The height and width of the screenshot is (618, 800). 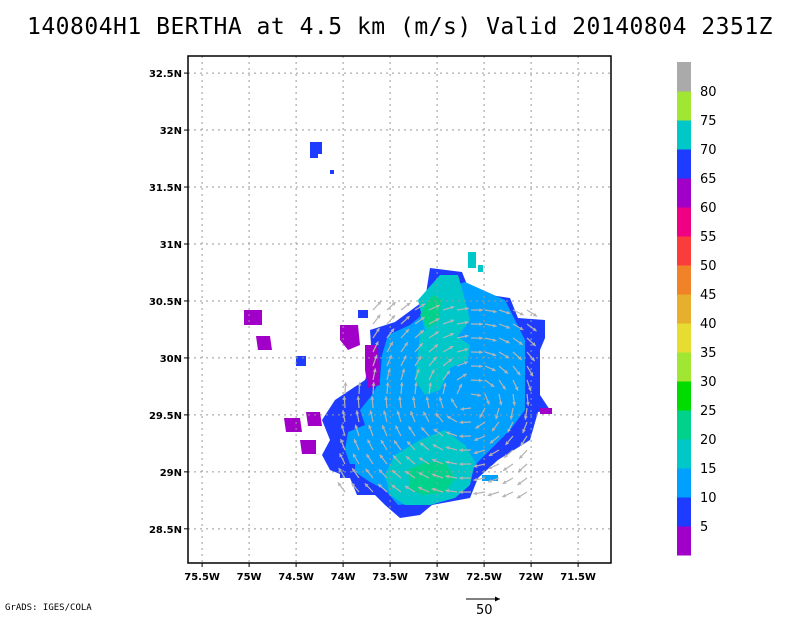 What do you see at coordinates (578, 577) in the screenshot?
I see `longitude-tick-label: 71.5W` at bounding box center [578, 577].